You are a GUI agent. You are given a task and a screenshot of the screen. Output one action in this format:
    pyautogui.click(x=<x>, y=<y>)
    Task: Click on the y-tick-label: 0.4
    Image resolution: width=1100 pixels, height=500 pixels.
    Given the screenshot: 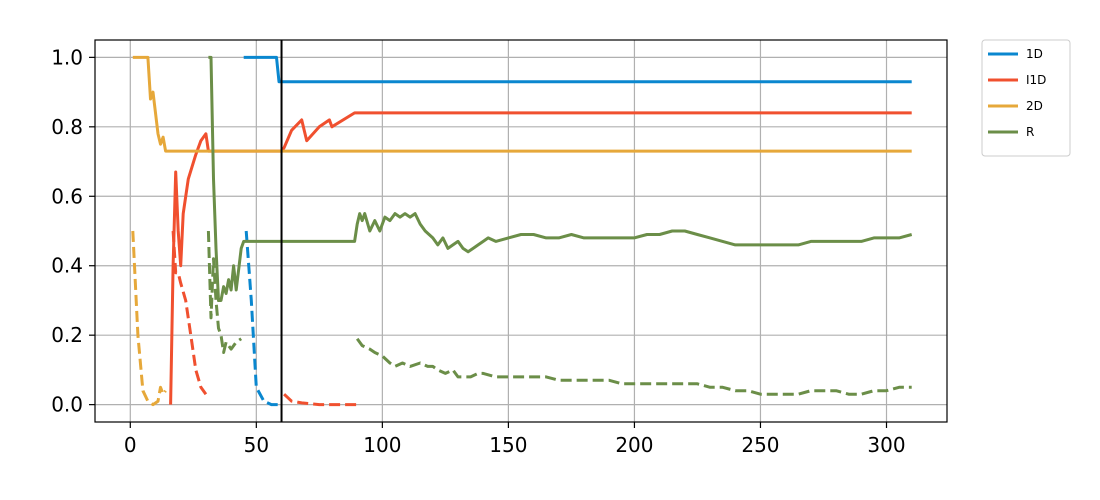 What is the action you would take?
    pyautogui.click(x=67, y=266)
    